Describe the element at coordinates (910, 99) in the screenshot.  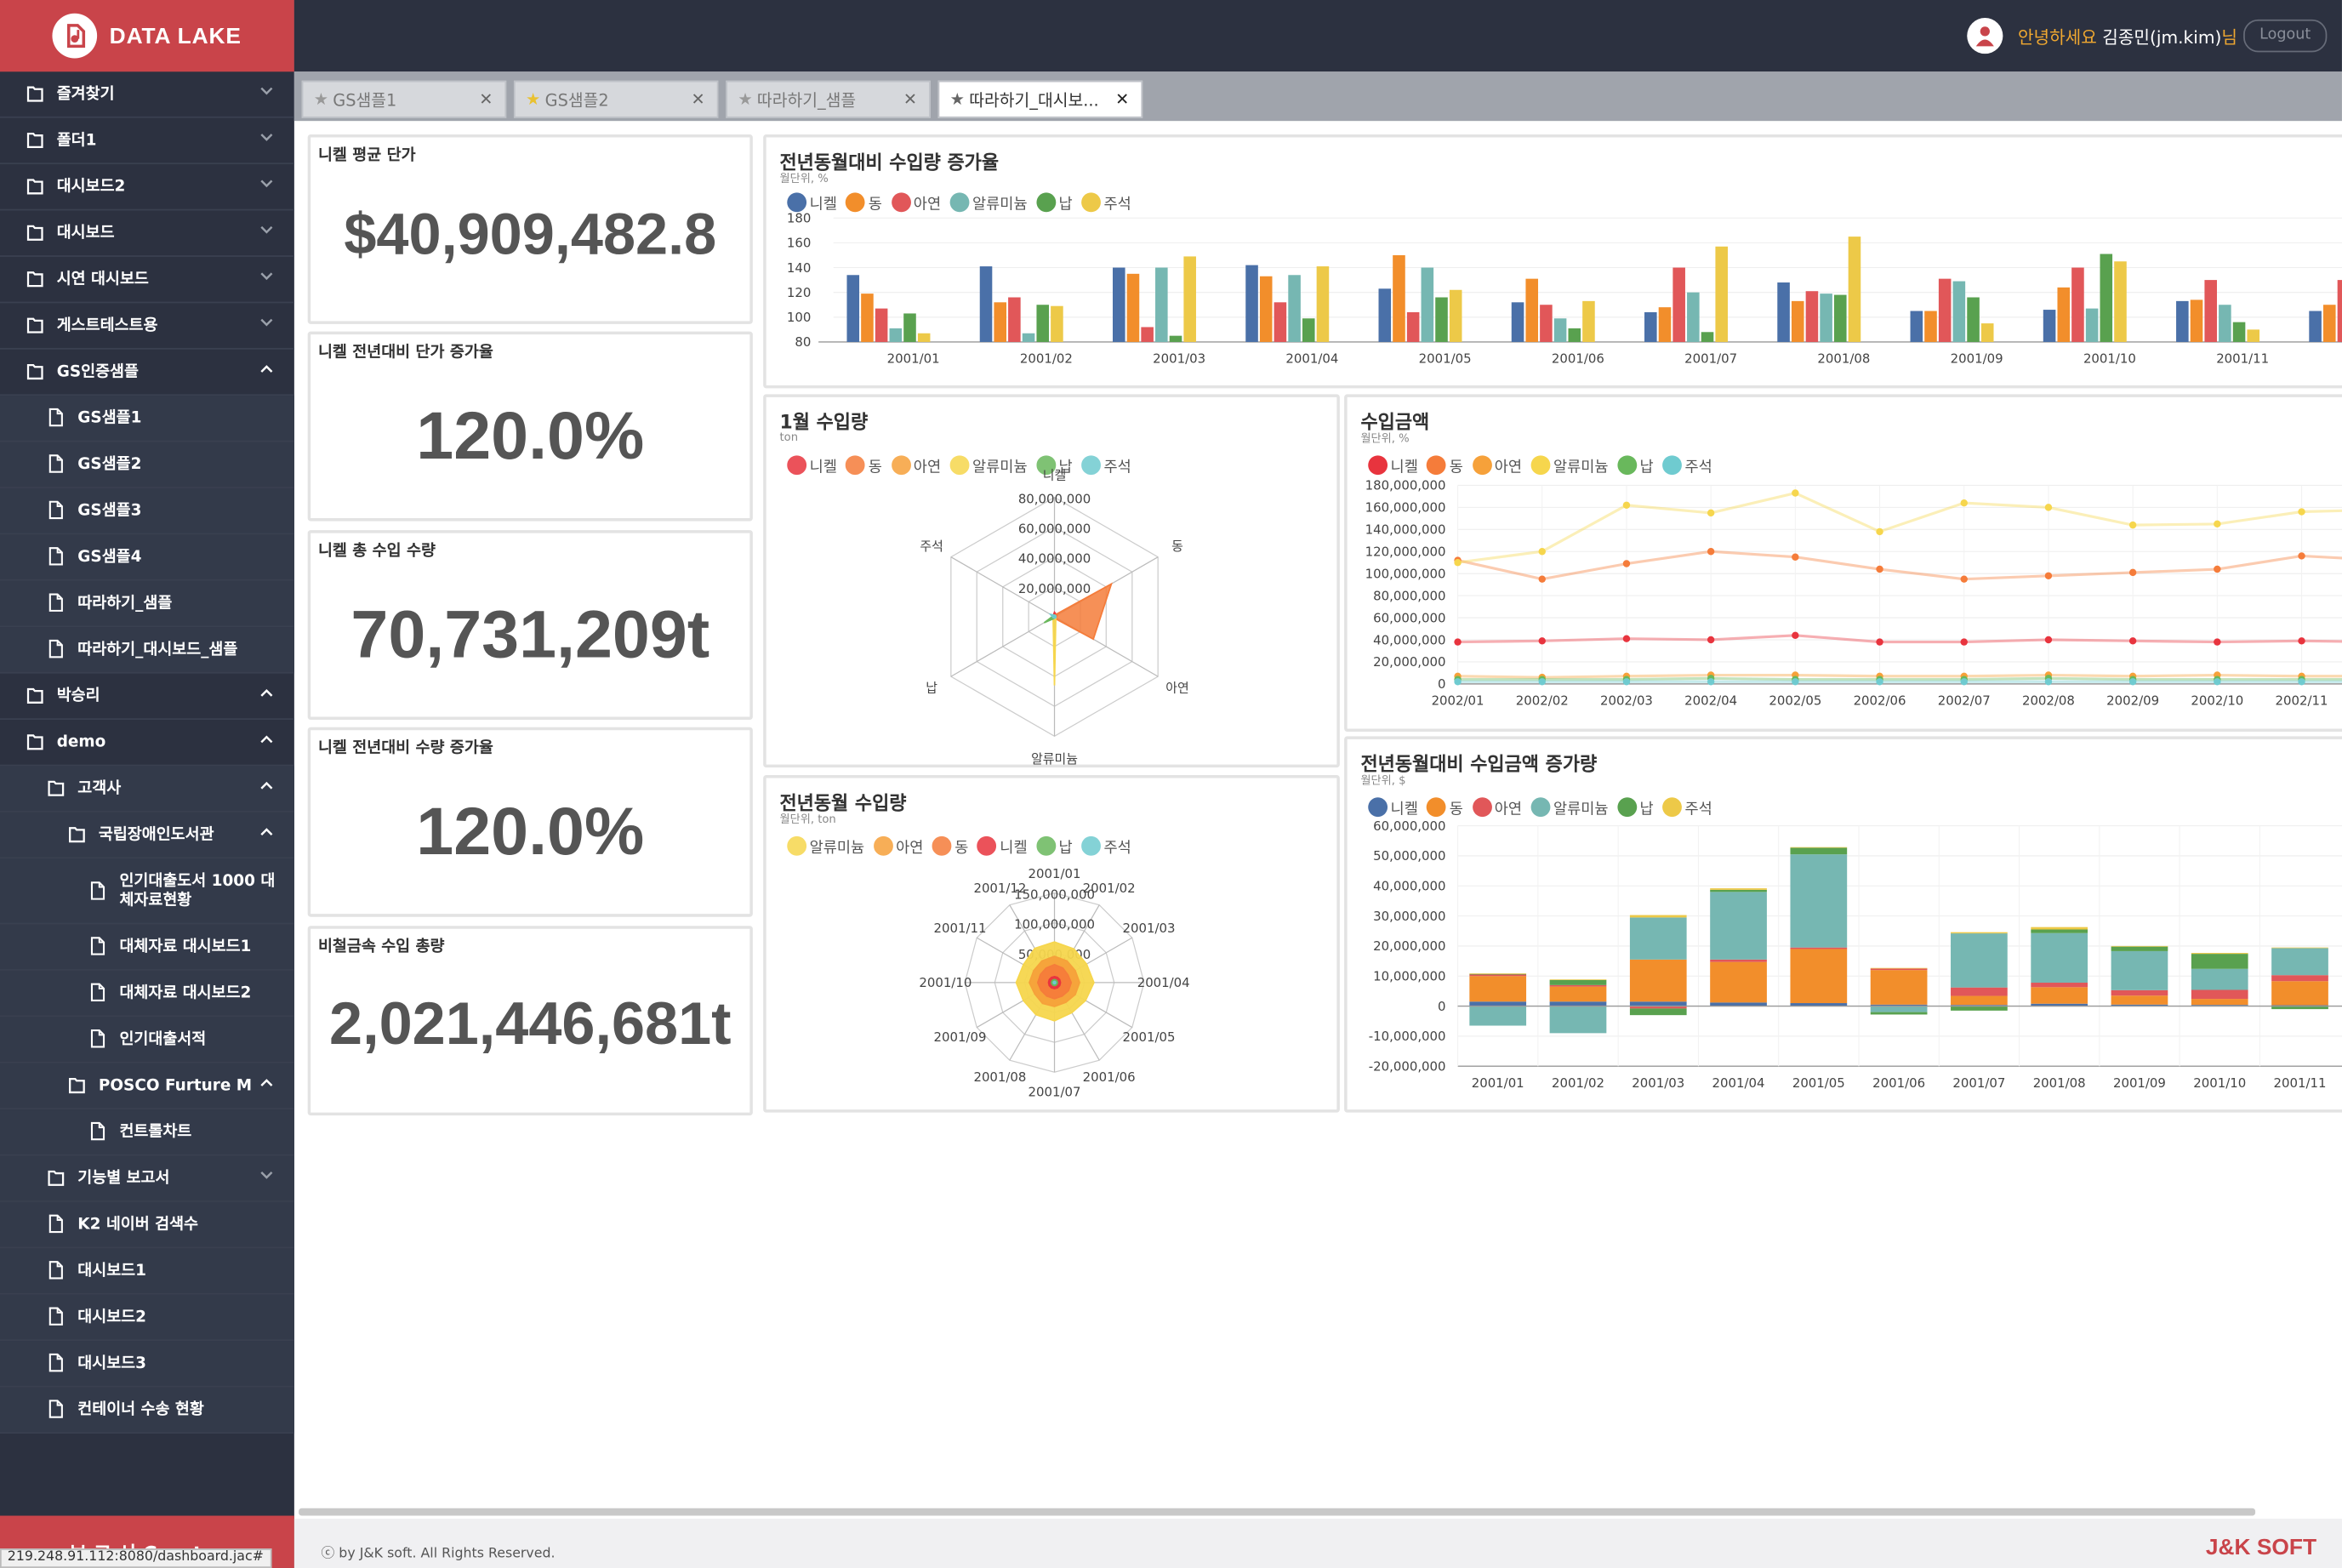
I see `close-icon: ✕` at that location.